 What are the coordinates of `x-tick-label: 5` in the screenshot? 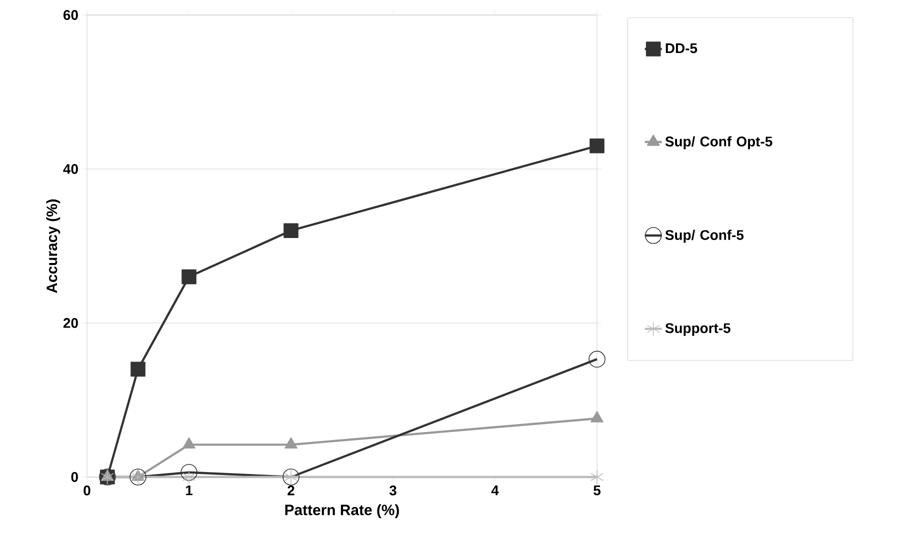 It's located at (597, 491).